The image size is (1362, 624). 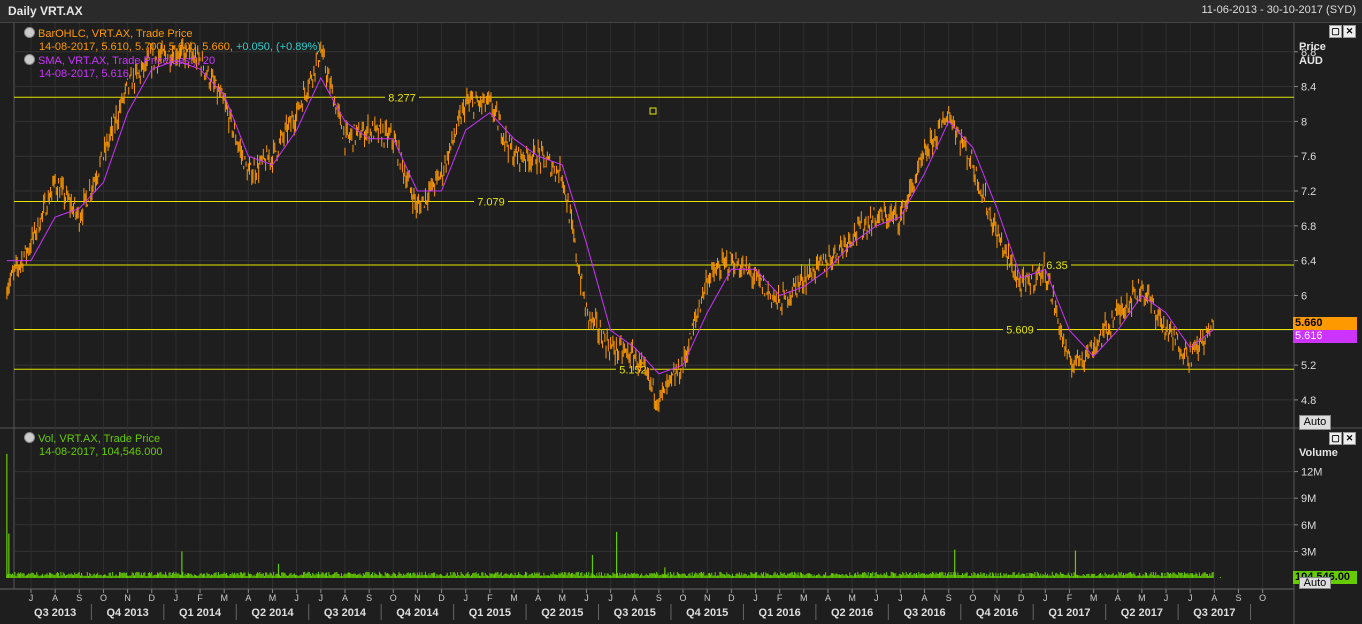 What do you see at coordinates (653, 111) in the screenshot?
I see `drag-handle` at bounding box center [653, 111].